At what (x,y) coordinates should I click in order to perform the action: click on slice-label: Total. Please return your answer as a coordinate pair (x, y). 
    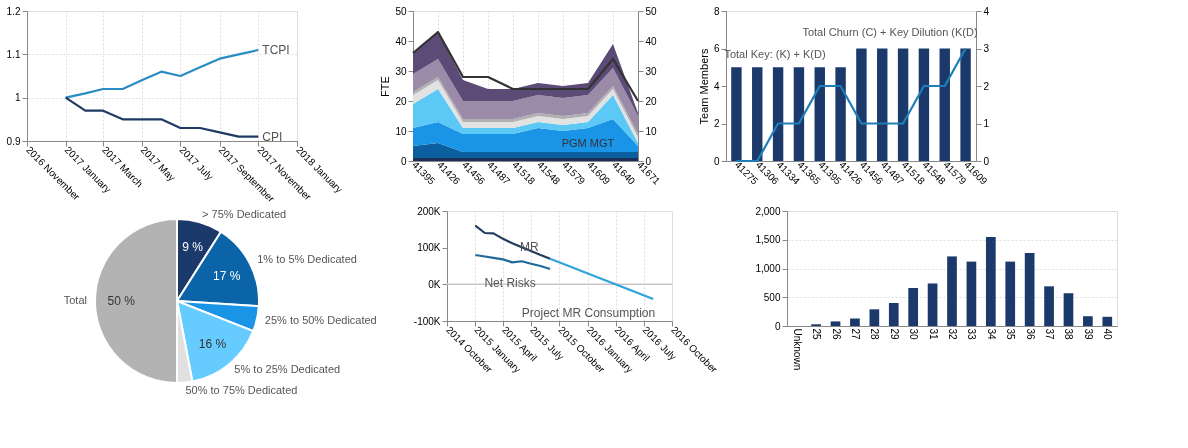
    Looking at the image, I should click on (75, 300).